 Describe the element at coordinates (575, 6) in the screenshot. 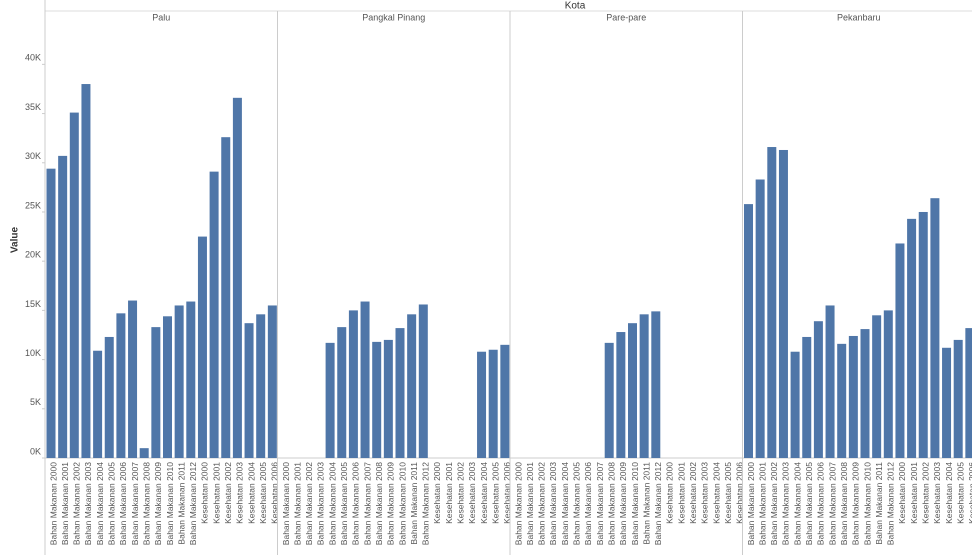

I see `facet-header: Kota` at that location.